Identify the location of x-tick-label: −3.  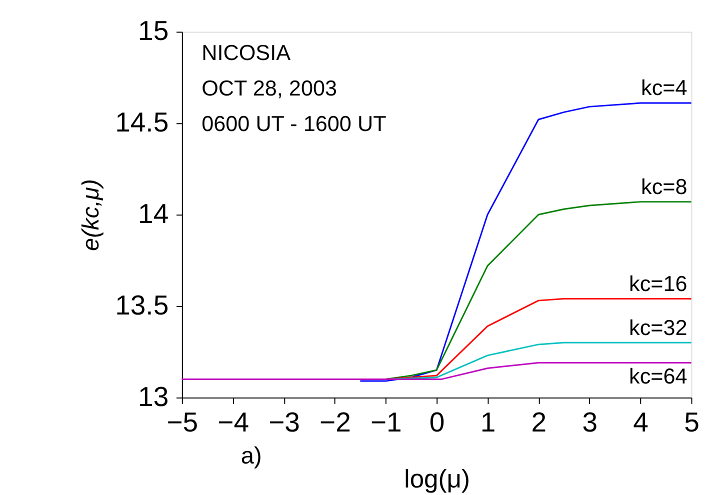
(284, 422).